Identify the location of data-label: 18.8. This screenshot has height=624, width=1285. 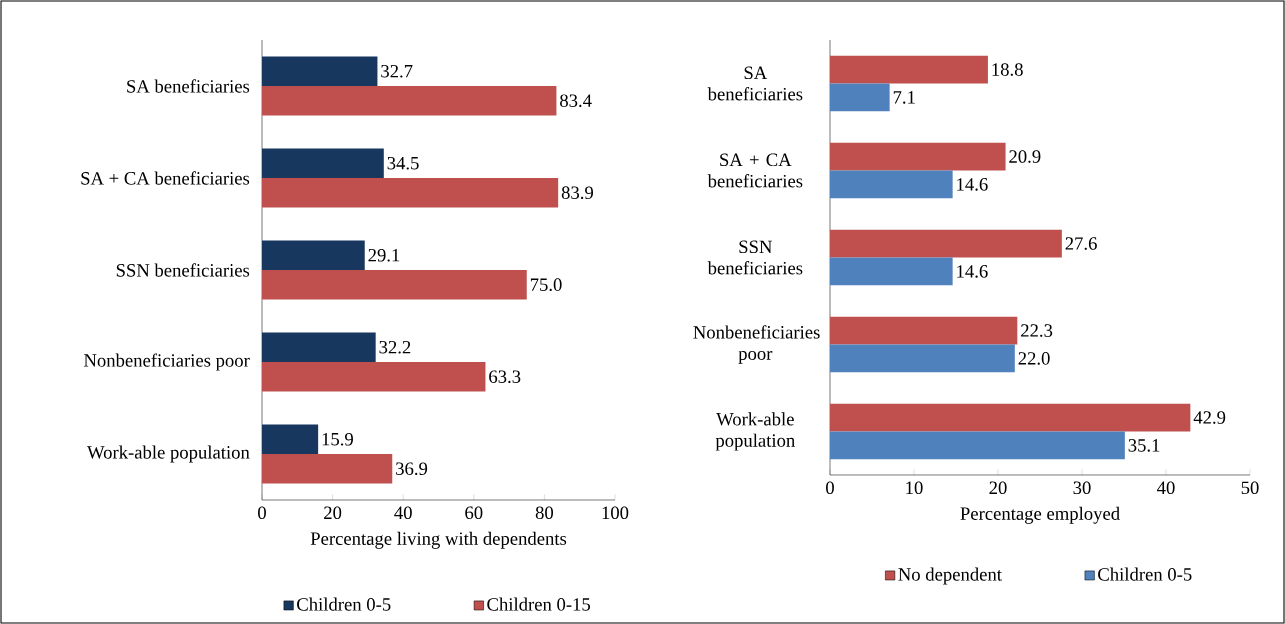
(1007, 69).